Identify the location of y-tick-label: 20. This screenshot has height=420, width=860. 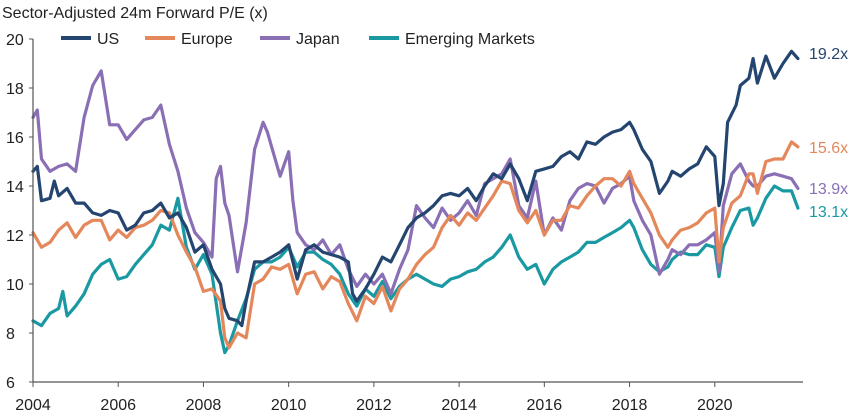
(15, 40).